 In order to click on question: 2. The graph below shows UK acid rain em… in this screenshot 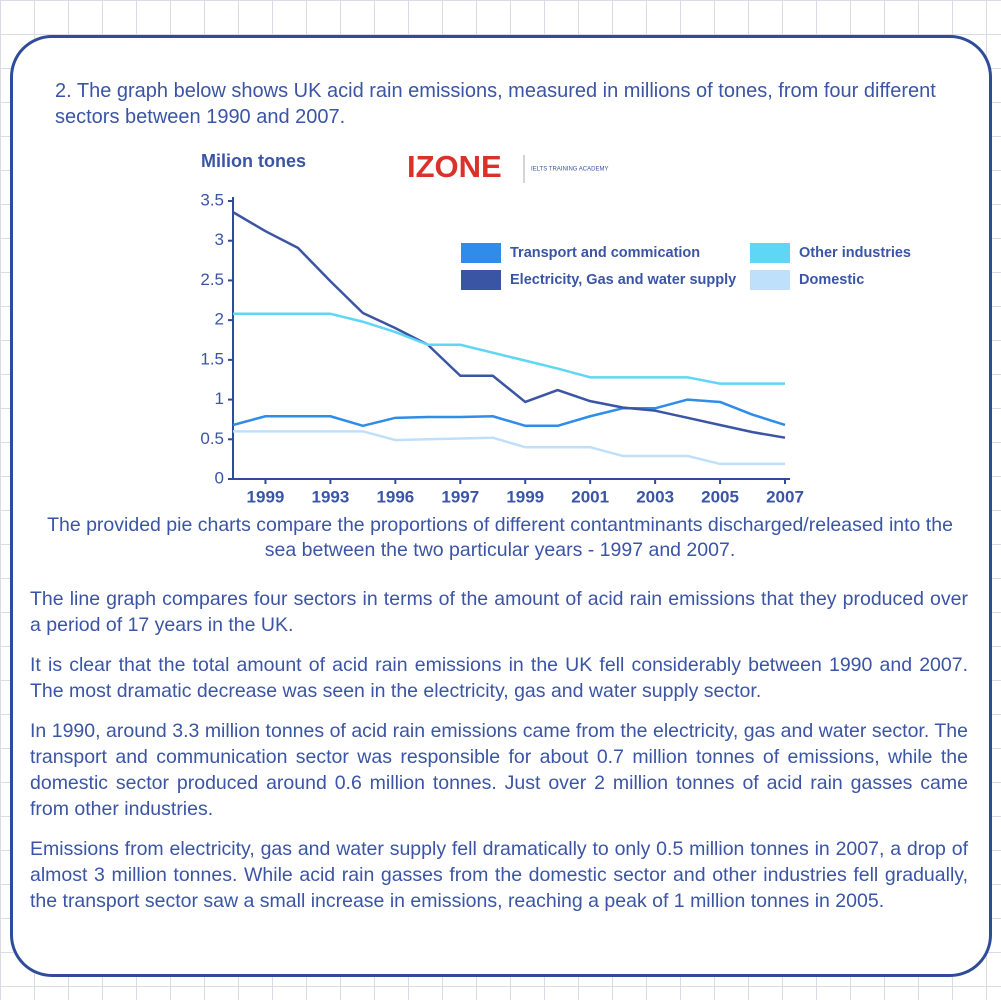, I will do `click(495, 104)`.